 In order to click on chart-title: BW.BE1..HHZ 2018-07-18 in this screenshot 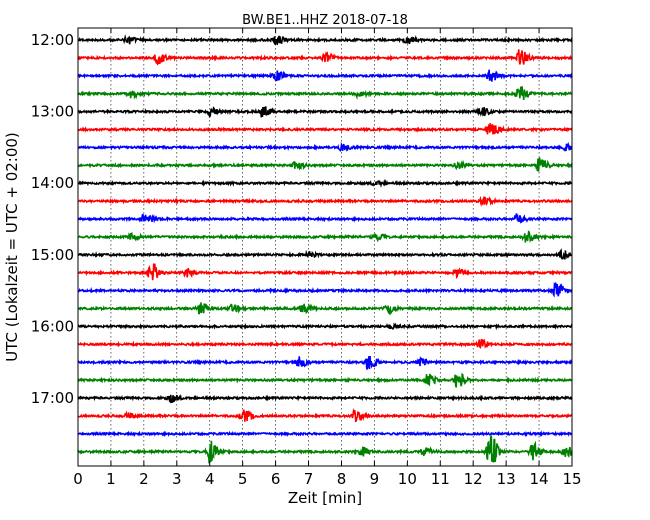, I will do `click(325, 20)`.